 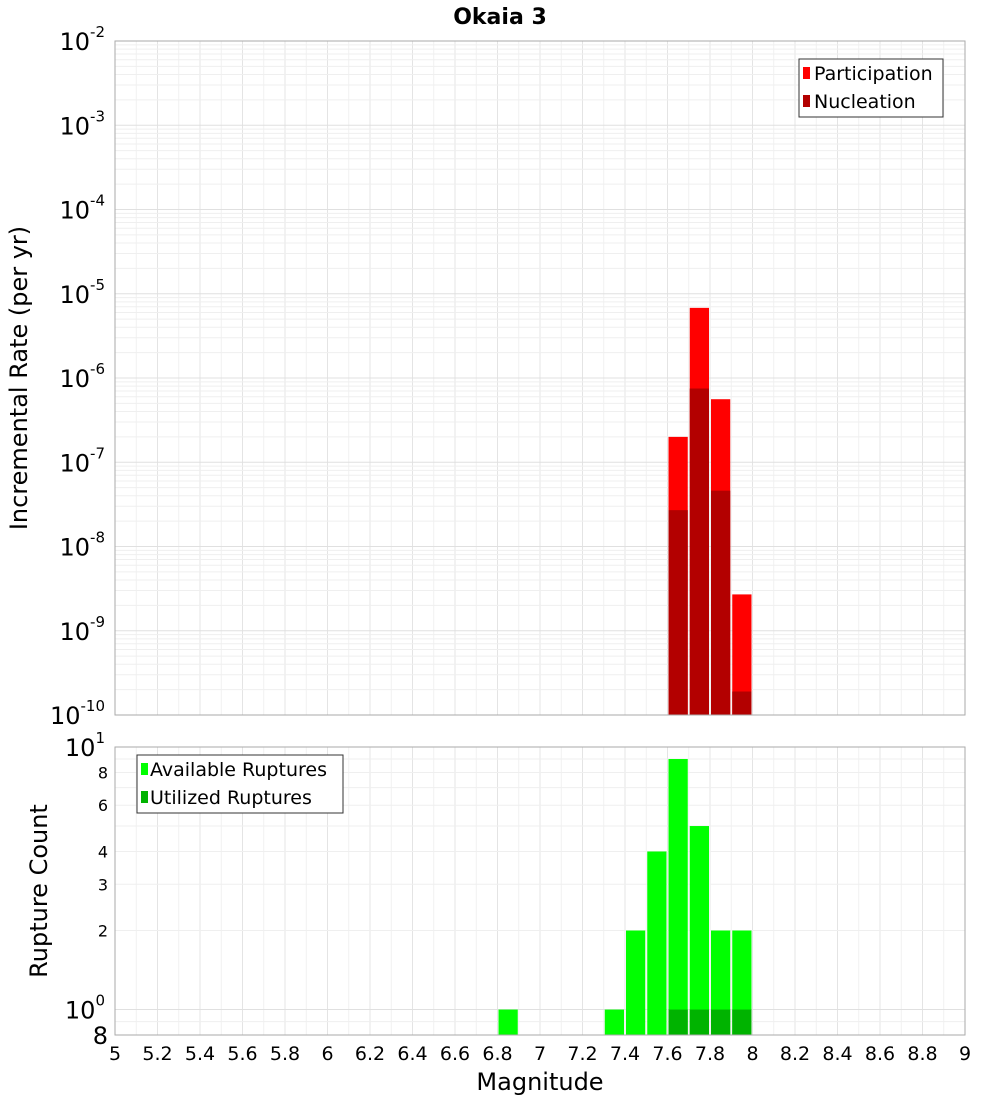 I want to click on x-tick-label: 6, so click(x=327, y=1054).